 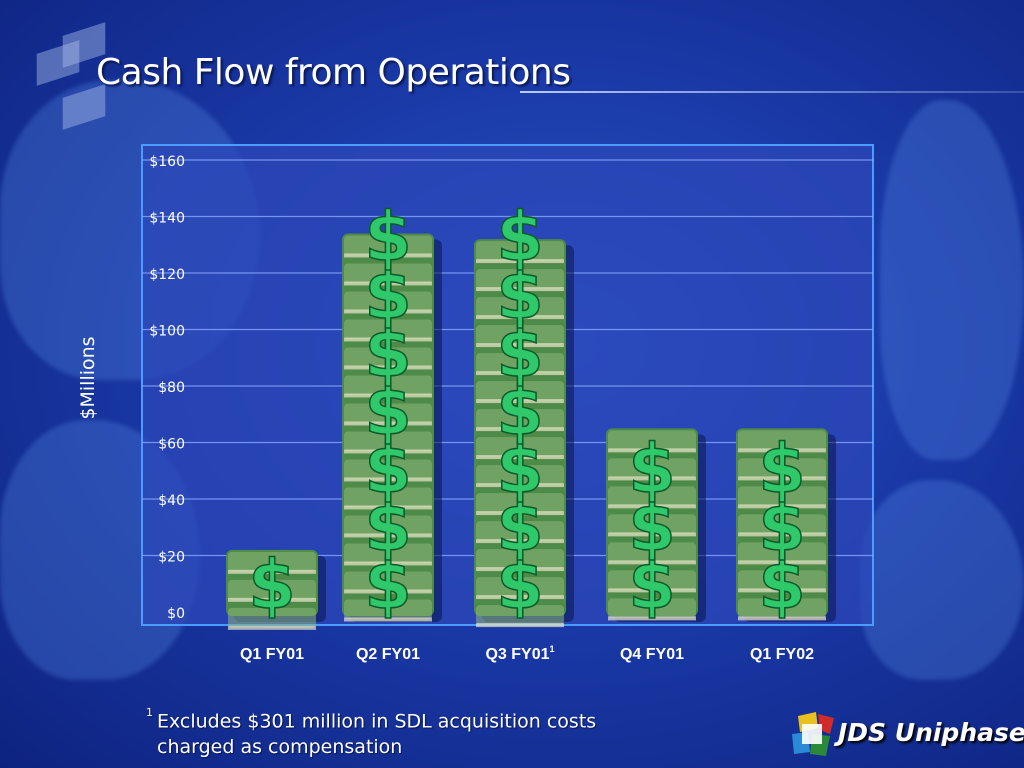 What do you see at coordinates (813, 734) in the screenshot?
I see `jds-logo-icon` at bounding box center [813, 734].